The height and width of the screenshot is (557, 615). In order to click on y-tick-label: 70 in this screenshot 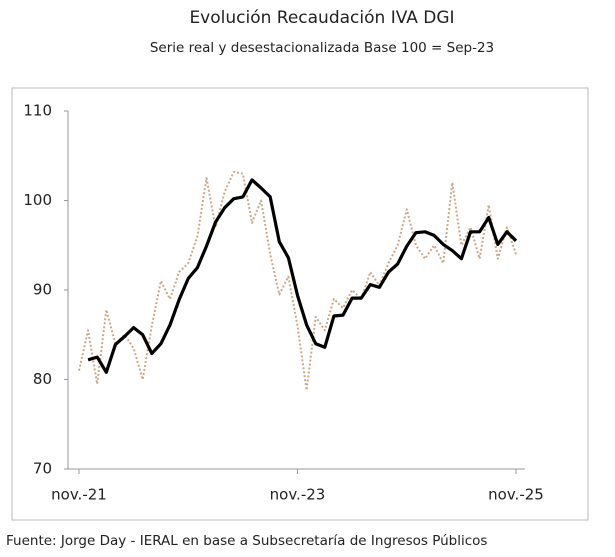, I will do `click(42, 469)`.